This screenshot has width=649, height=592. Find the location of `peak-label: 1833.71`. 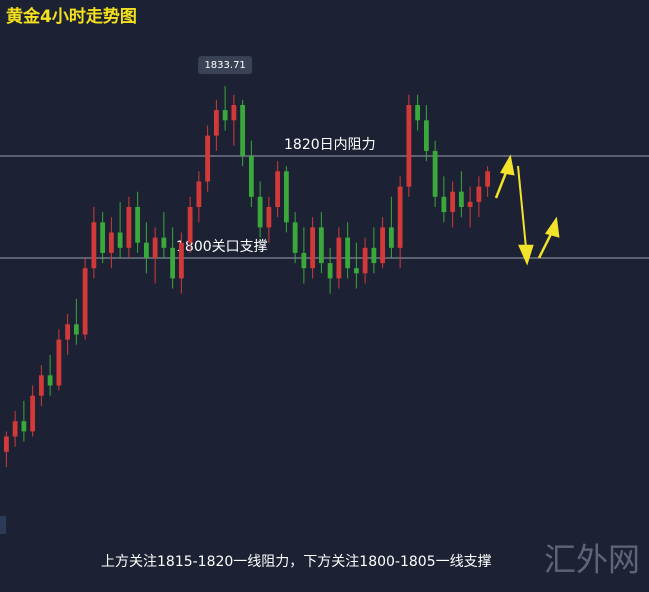

peak-label: 1833.71 is located at coordinates (224, 65).